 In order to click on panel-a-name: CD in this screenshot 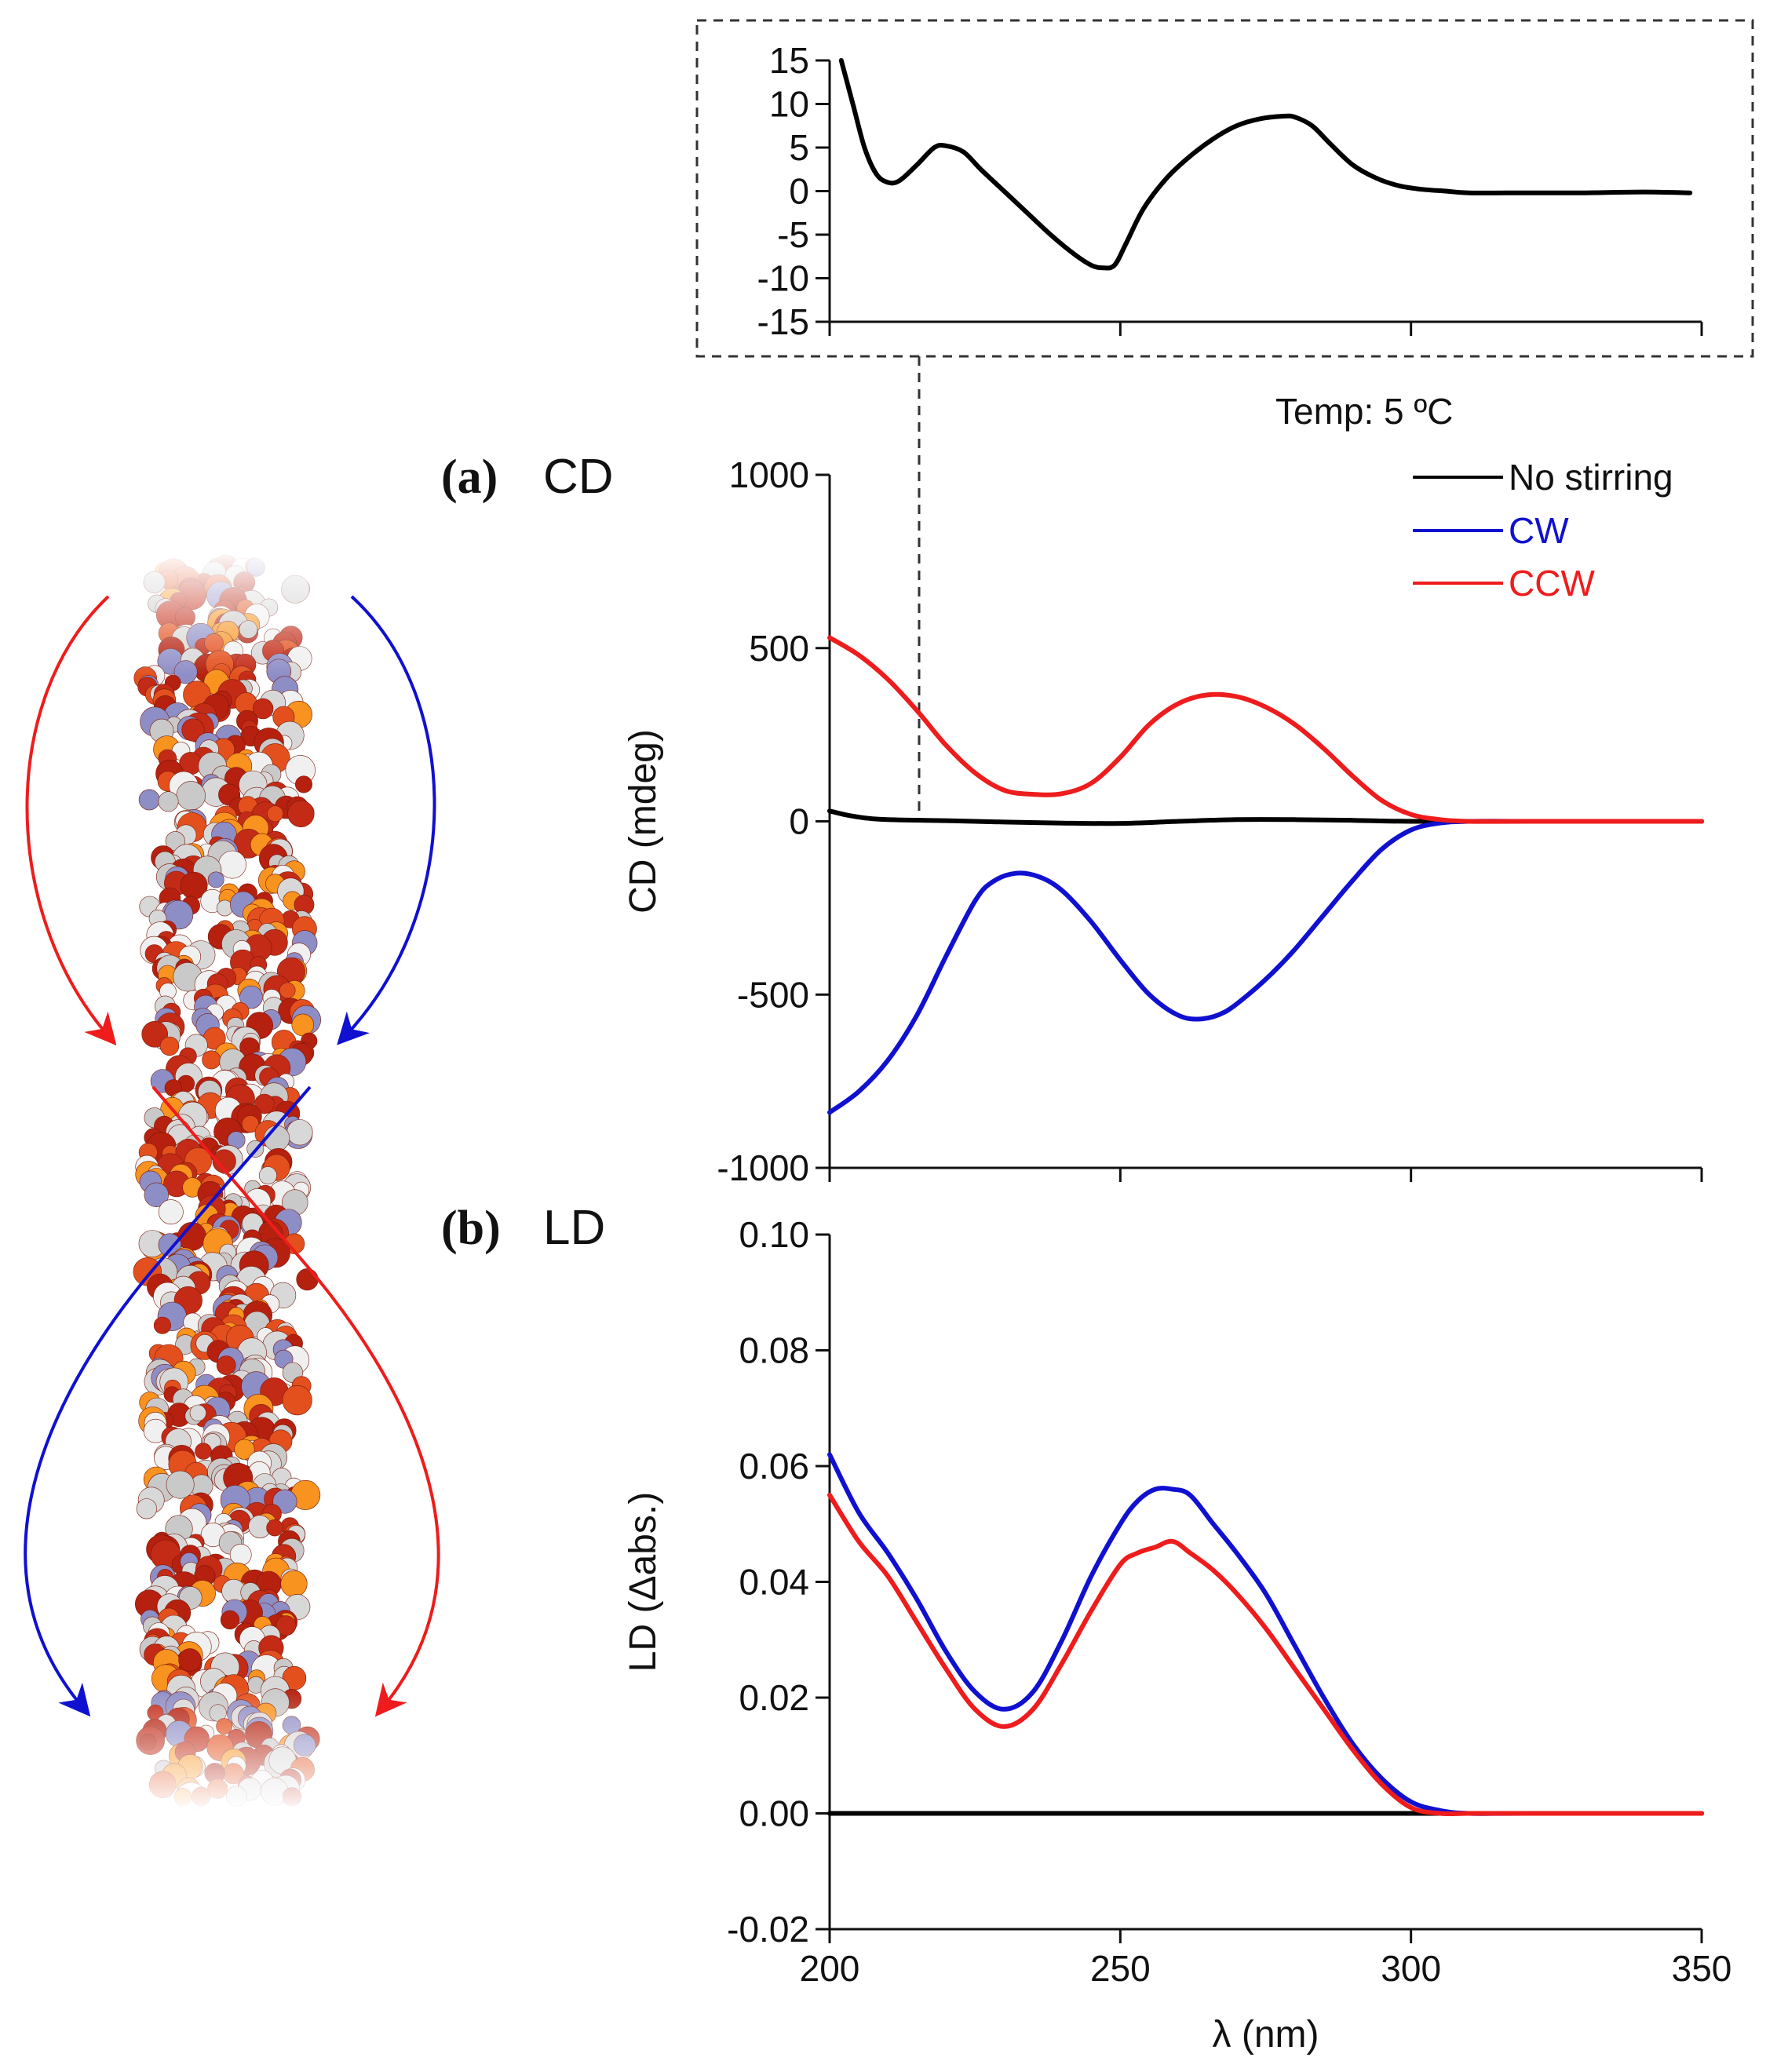, I will do `click(579, 477)`.